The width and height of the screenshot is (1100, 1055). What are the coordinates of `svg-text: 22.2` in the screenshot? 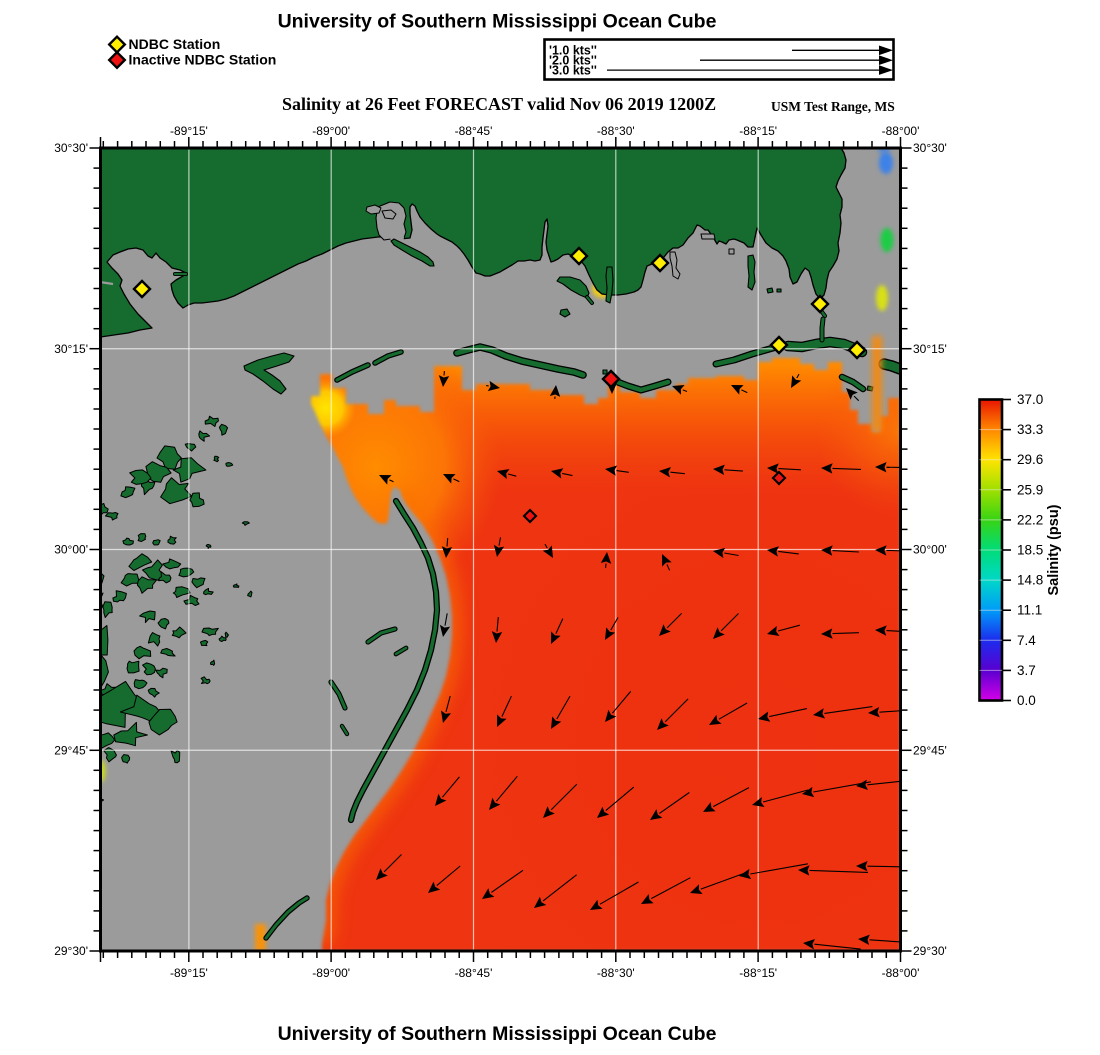 It's located at (1030, 519).